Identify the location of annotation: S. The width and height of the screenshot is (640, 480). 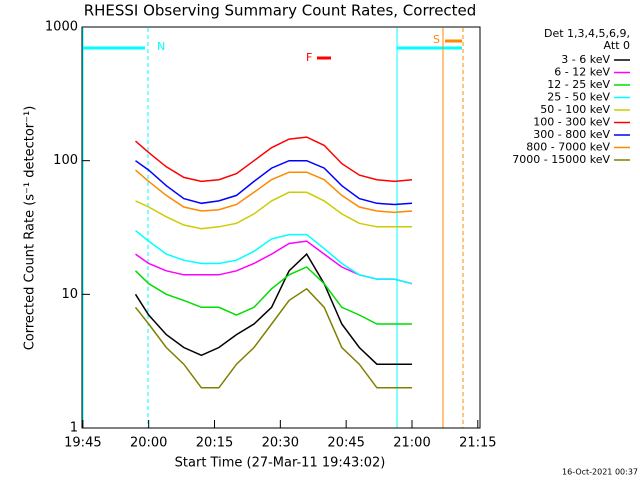
(436, 39).